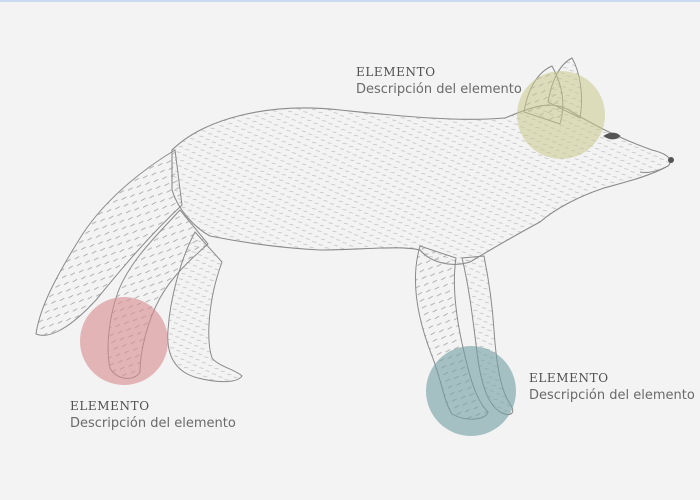 This screenshot has height=500, width=700. I want to click on annotation-hind-paw-title: ELEMENTO, so click(110, 406).